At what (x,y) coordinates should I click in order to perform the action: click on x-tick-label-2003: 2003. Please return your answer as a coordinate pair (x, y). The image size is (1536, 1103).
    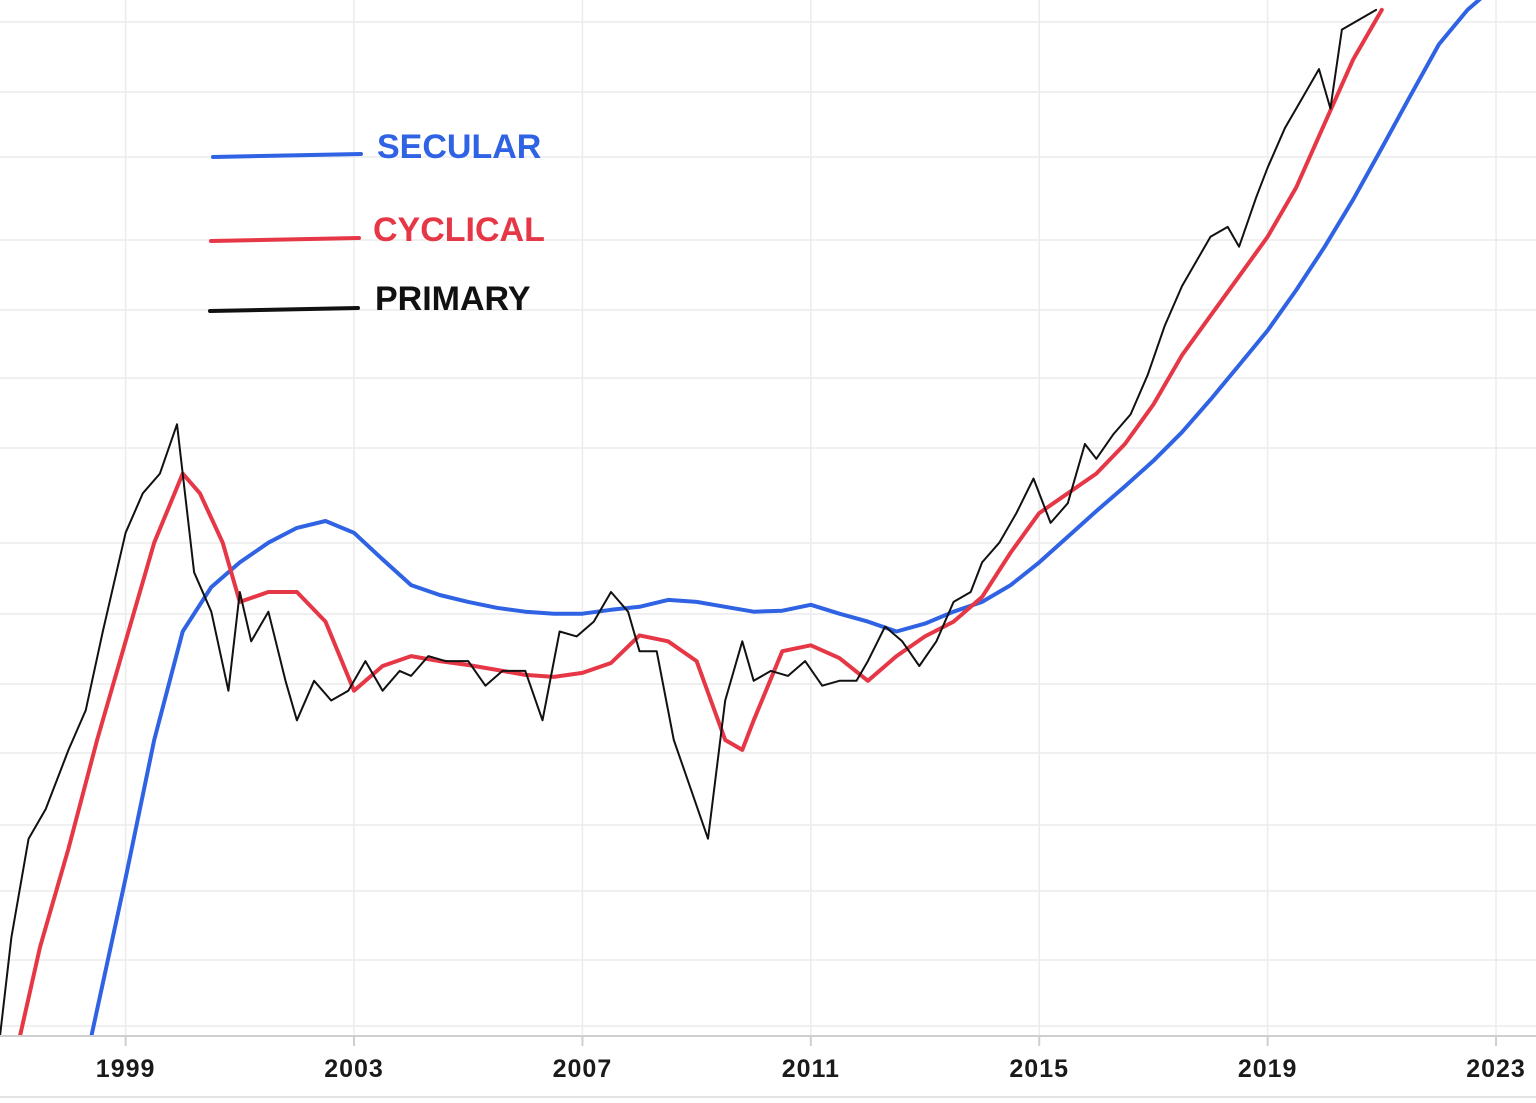
    Looking at the image, I should click on (354, 1069).